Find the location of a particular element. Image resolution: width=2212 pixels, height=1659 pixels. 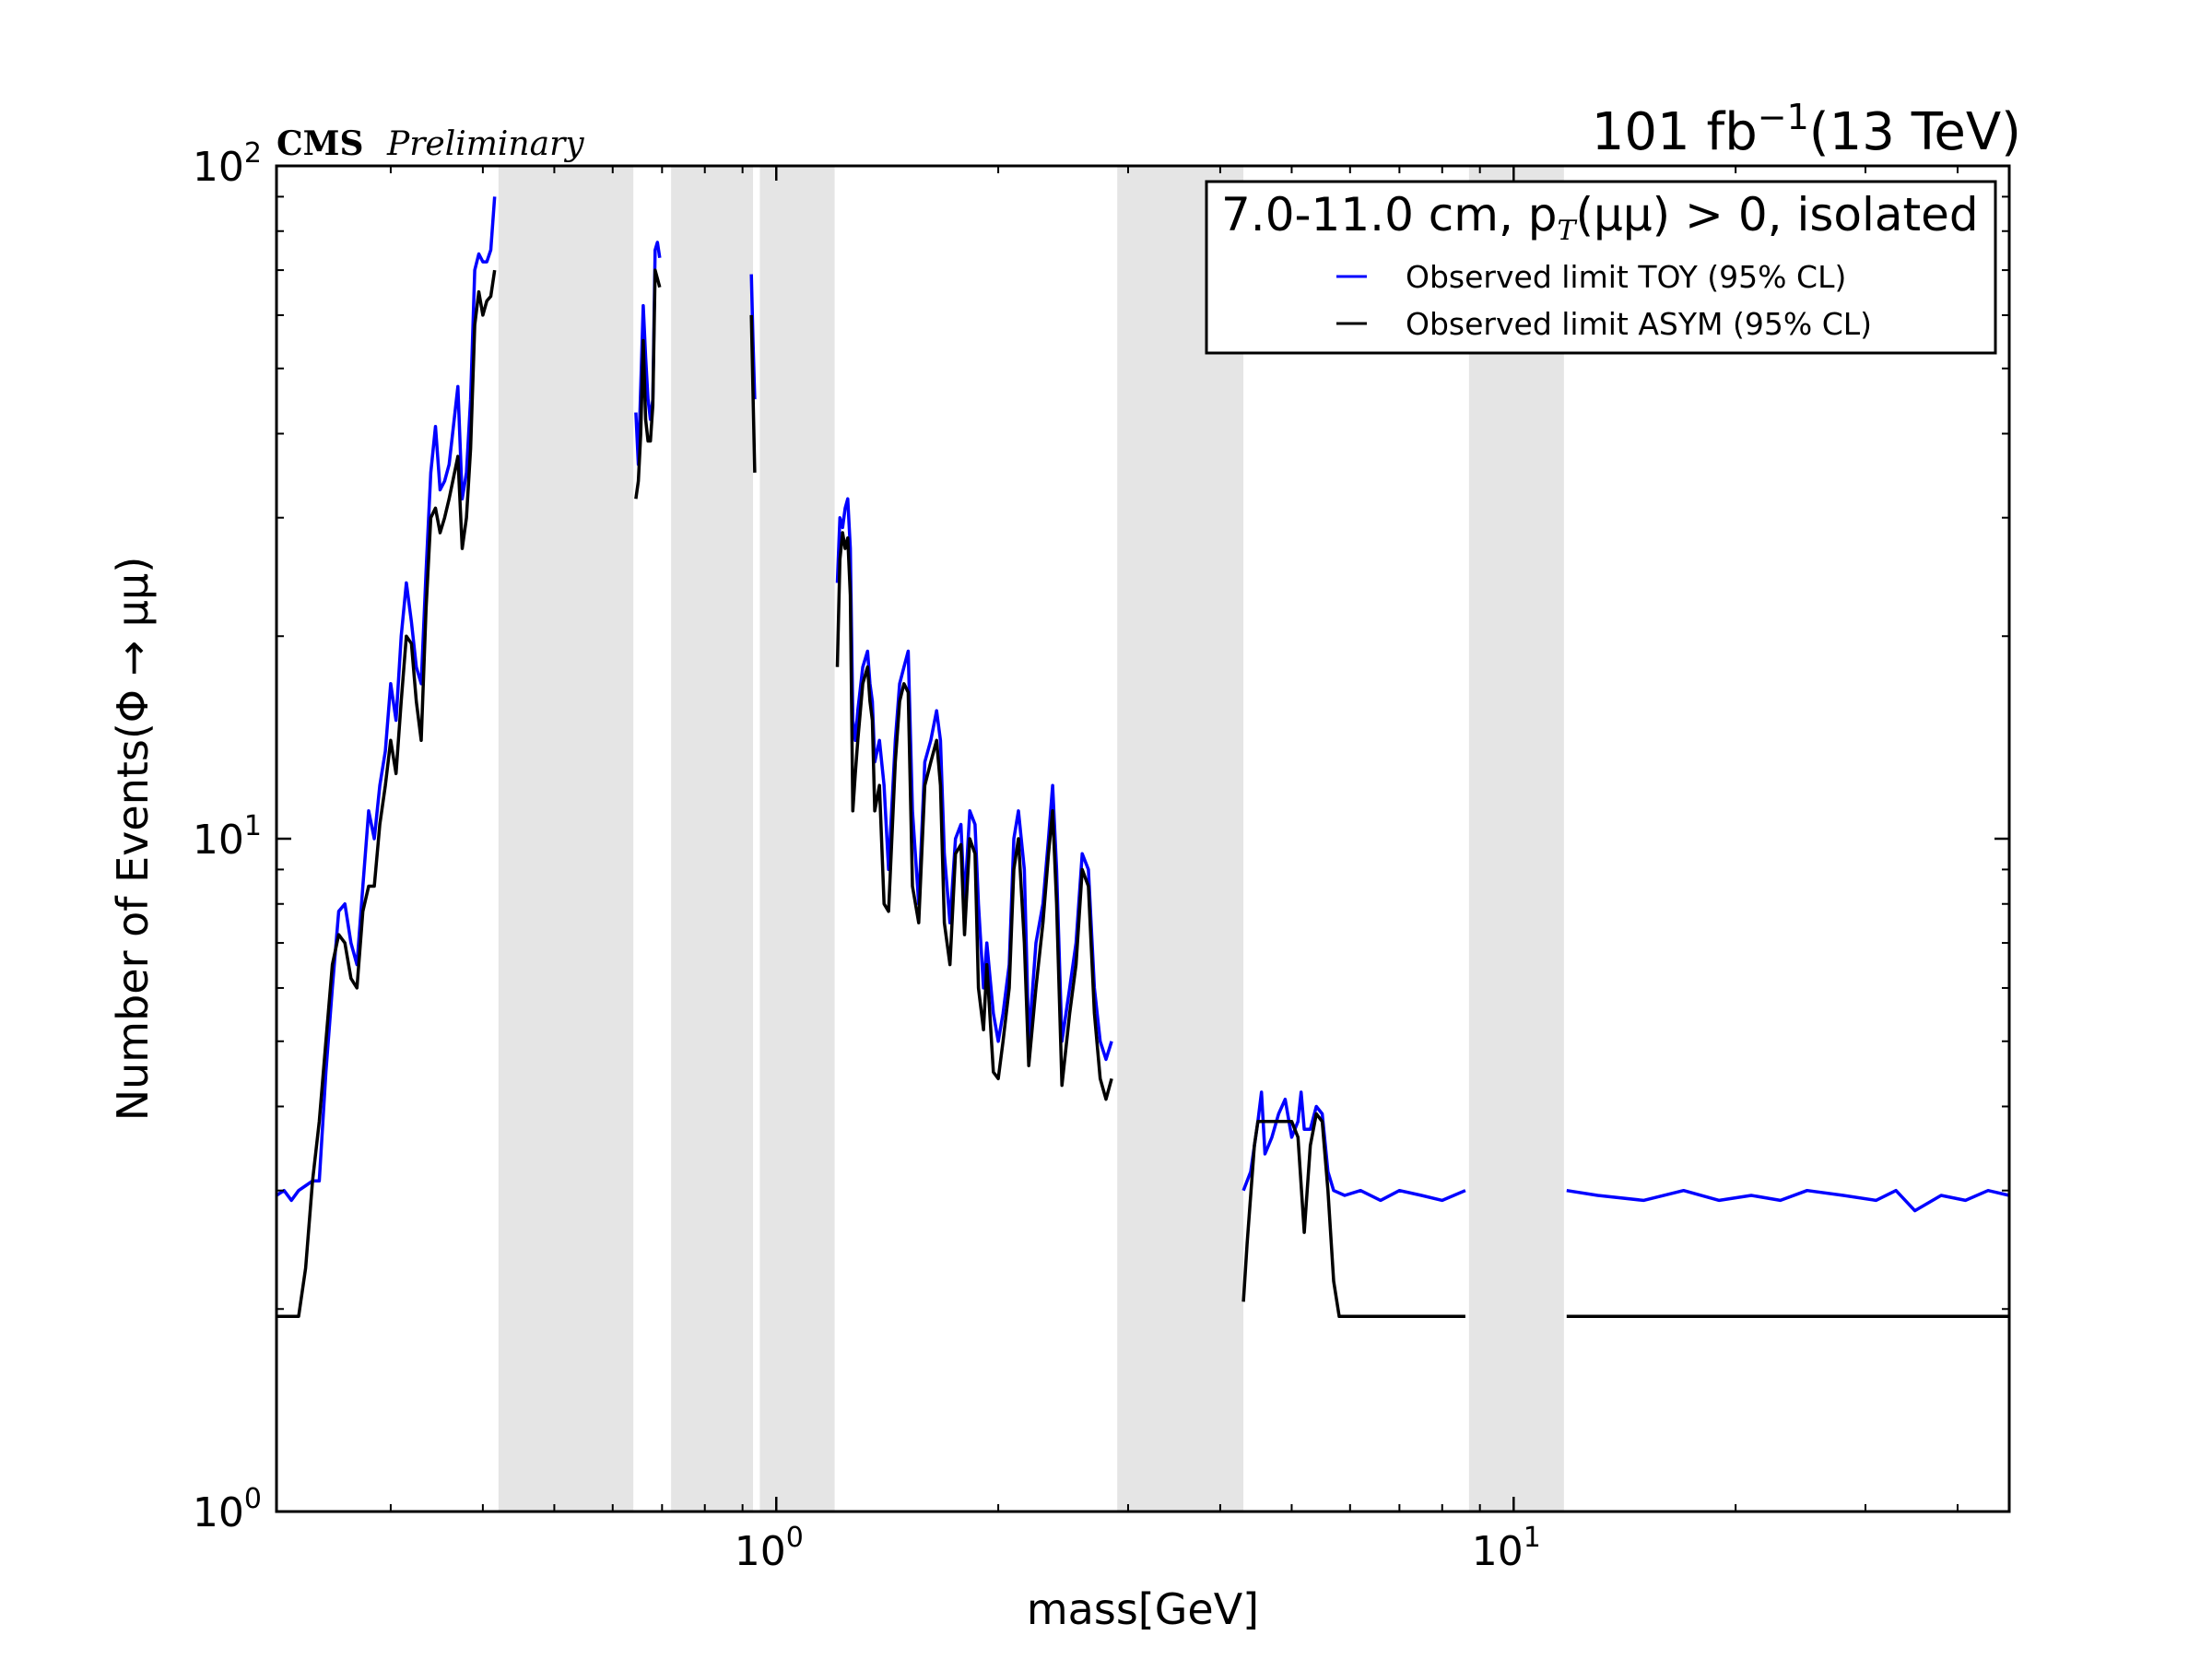

y-tick-exponent: 0 is located at coordinates (253, 1499).